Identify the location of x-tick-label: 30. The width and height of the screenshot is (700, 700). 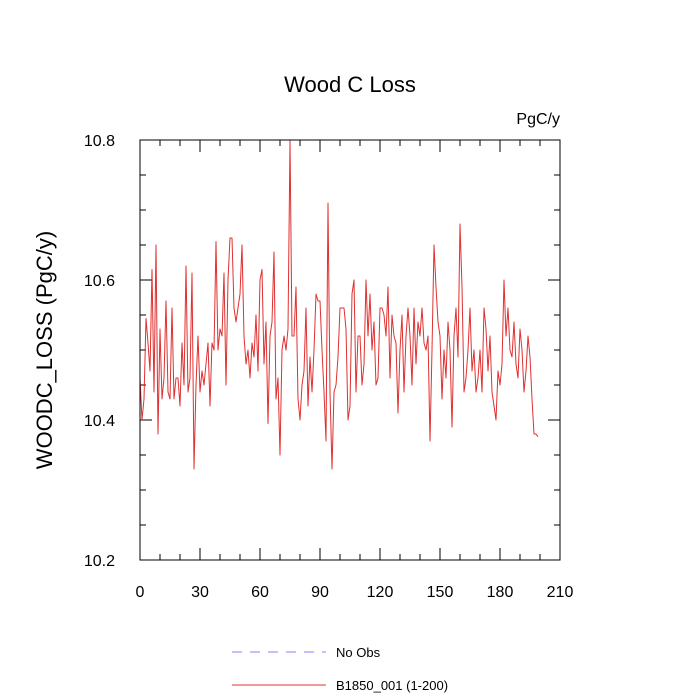
(200, 592).